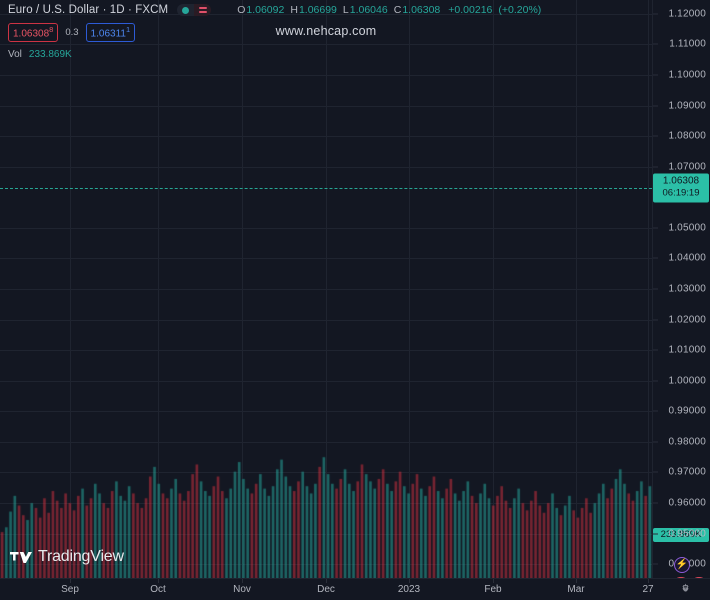 The image size is (710, 600). What do you see at coordinates (355, 589) in the screenshot?
I see `time-axis: Sep Oct Nov Dec 2023 Feb Mar 27` at bounding box center [355, 589].